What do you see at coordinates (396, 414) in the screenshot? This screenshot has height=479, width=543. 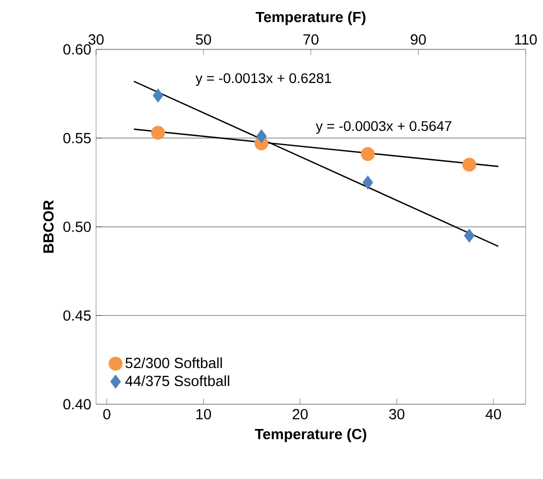 I see `x-tick-label: 30` at bounding box center [396, 414].